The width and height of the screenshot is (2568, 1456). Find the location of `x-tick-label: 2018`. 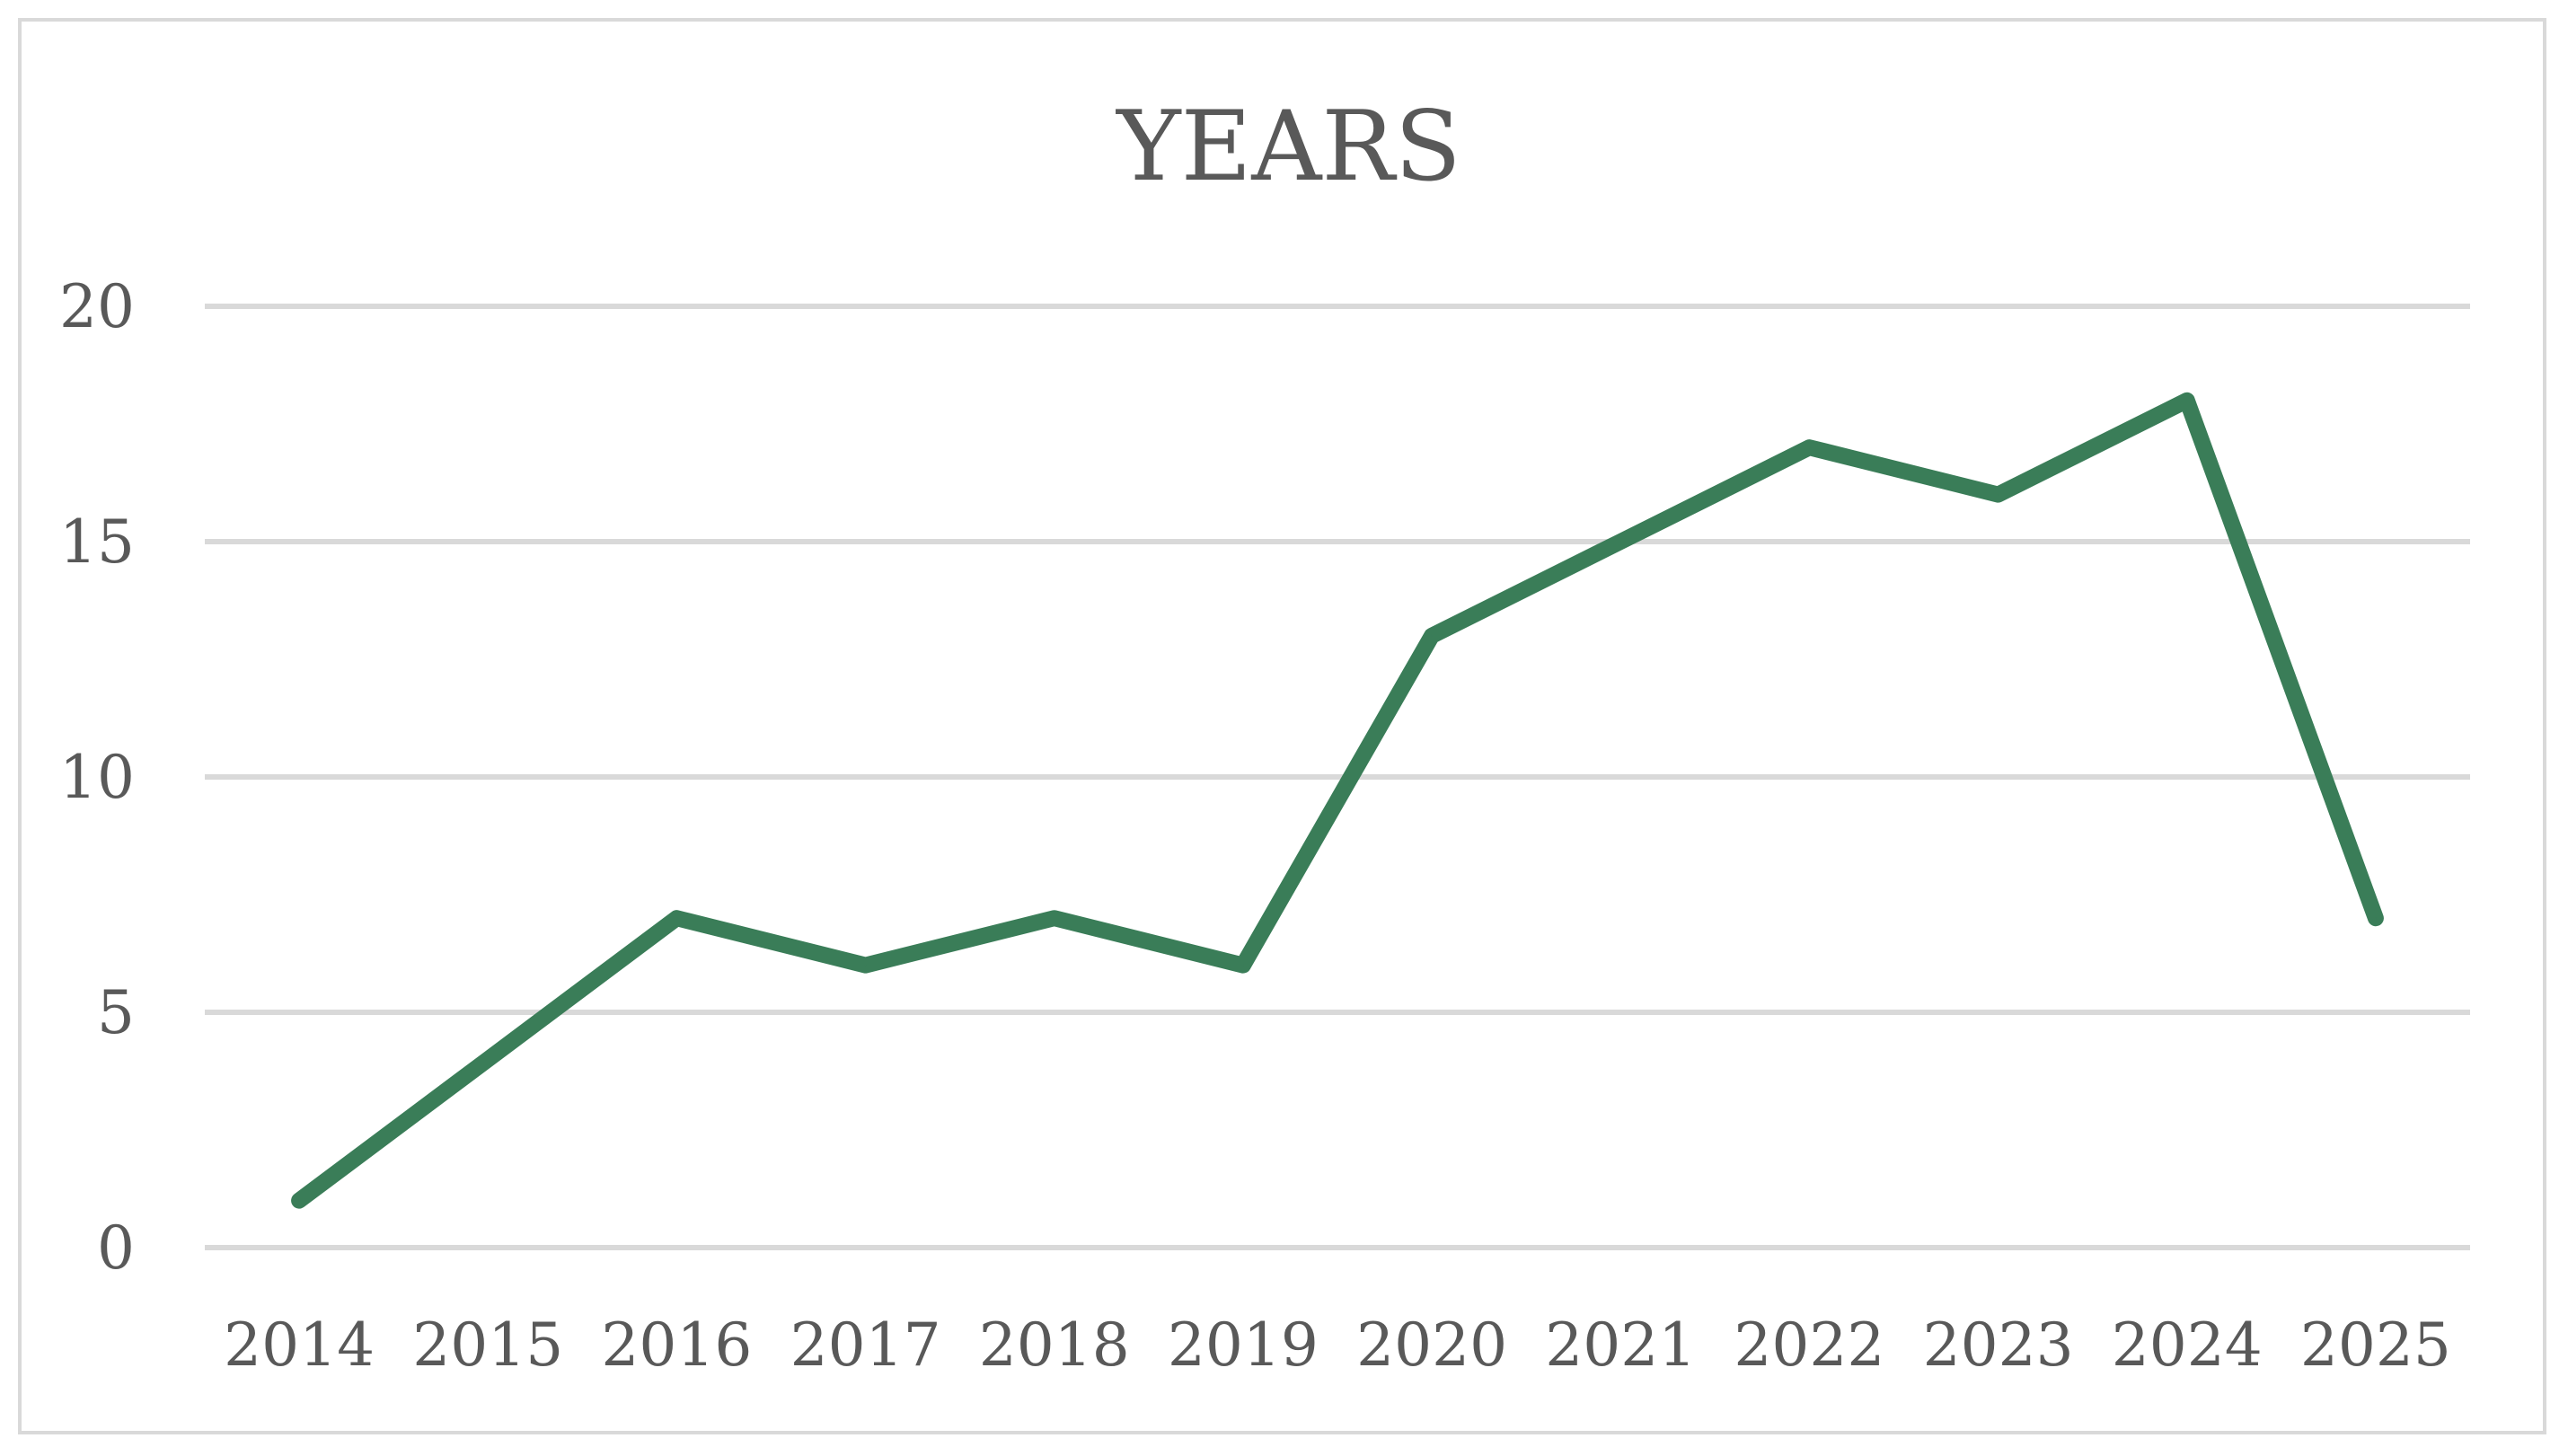

x-tick-label: 2018 is located at coordinates (1054, 1345).